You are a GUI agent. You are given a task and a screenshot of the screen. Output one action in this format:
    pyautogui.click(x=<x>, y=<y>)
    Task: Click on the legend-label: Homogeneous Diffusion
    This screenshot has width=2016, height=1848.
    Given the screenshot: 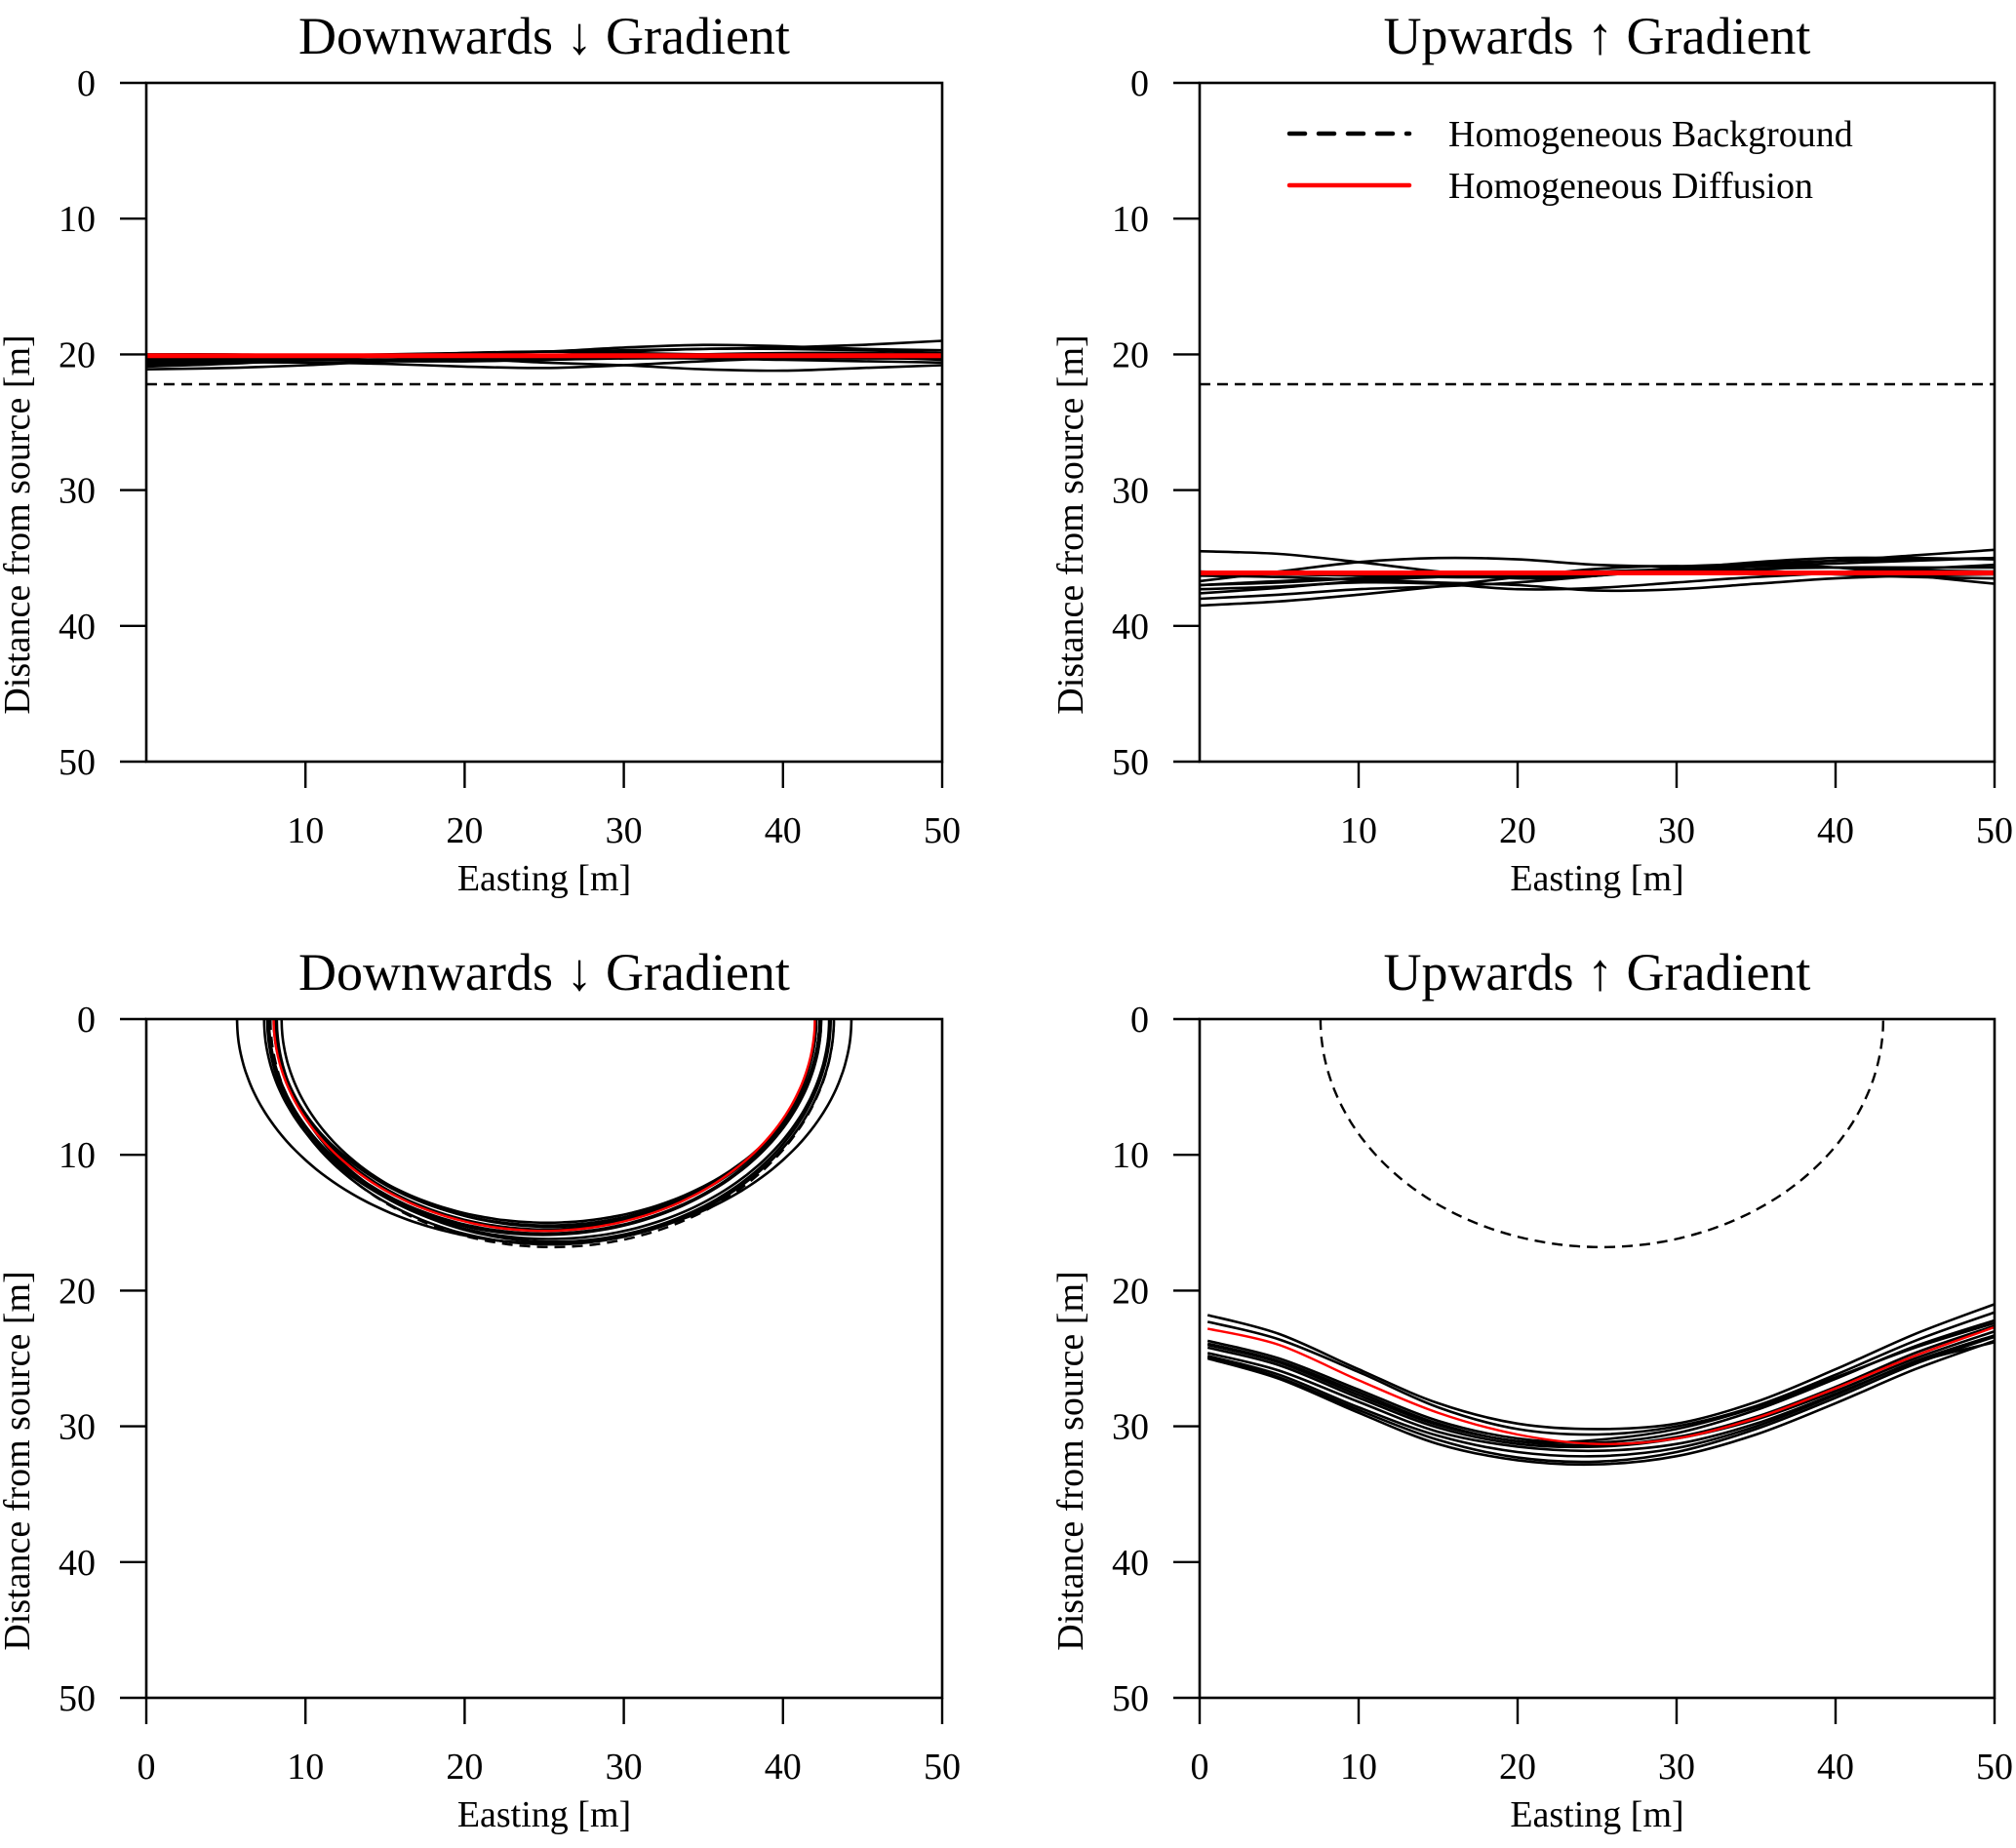 What is the action you would take?
    pyautogui.click(x=1630, y=186)
    